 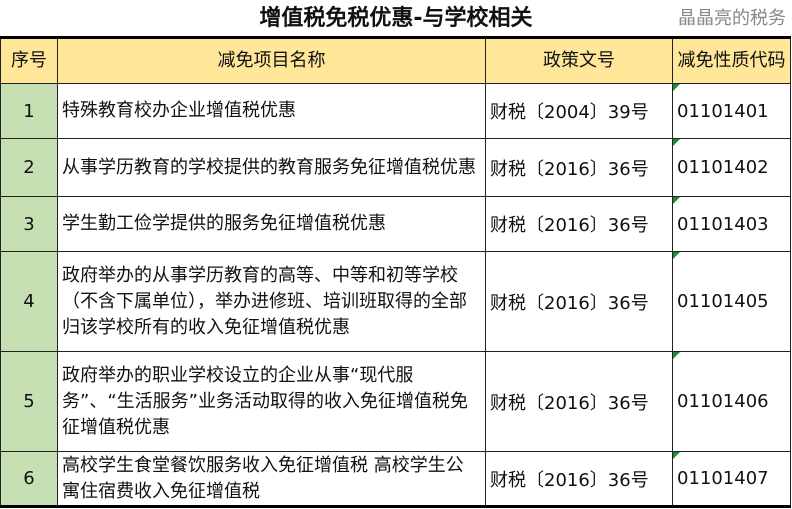 What do you see at coordinates (732, 18) in the screenshot?
I see `watermark: 晶晶亮的税务` at bounding box center [732, 18].